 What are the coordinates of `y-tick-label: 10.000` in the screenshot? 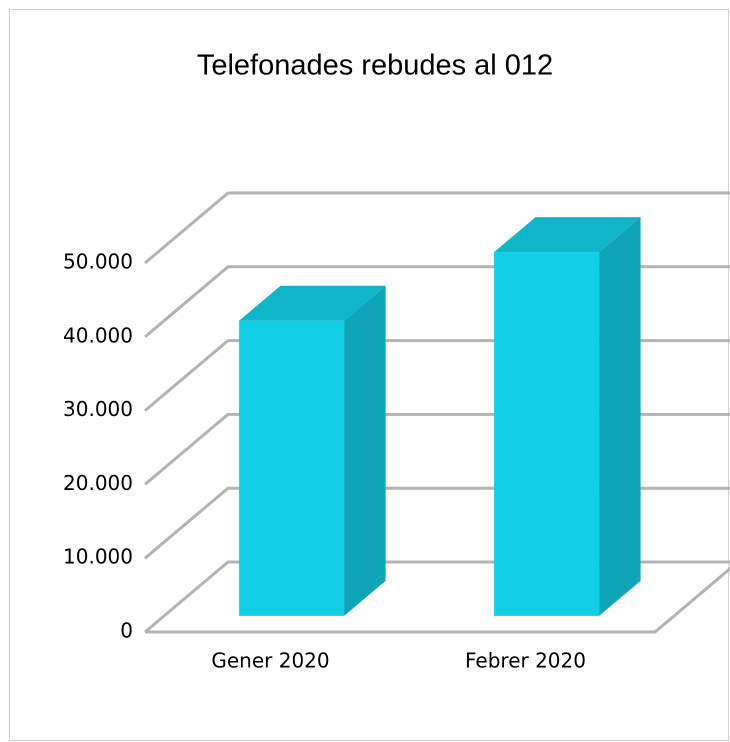 It's located at (98, 557).